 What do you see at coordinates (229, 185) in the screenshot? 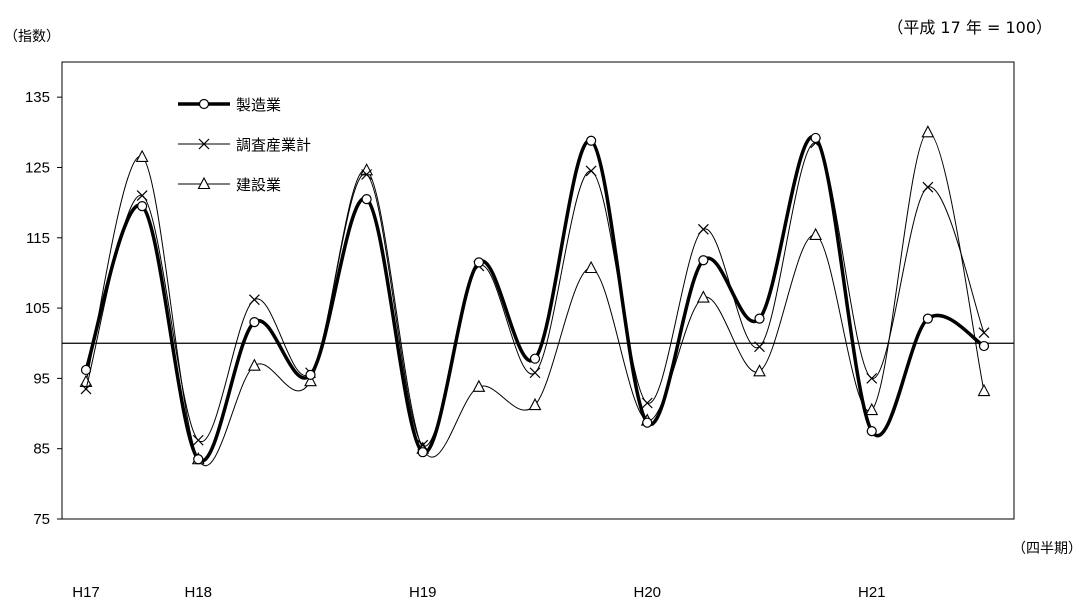
I see `legend-item: 建設業` at bounding box center [229, 185].